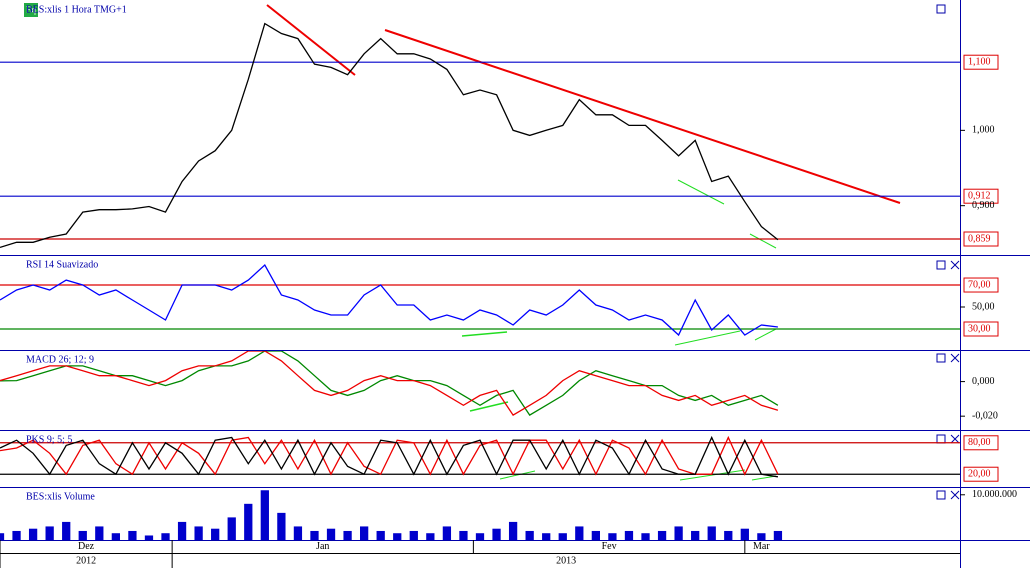 The image size is (1030, 568). Describe the element at coordinates (60, 496) in the screenshot. I see `panel-title: BES:xlis Volume` at that location.